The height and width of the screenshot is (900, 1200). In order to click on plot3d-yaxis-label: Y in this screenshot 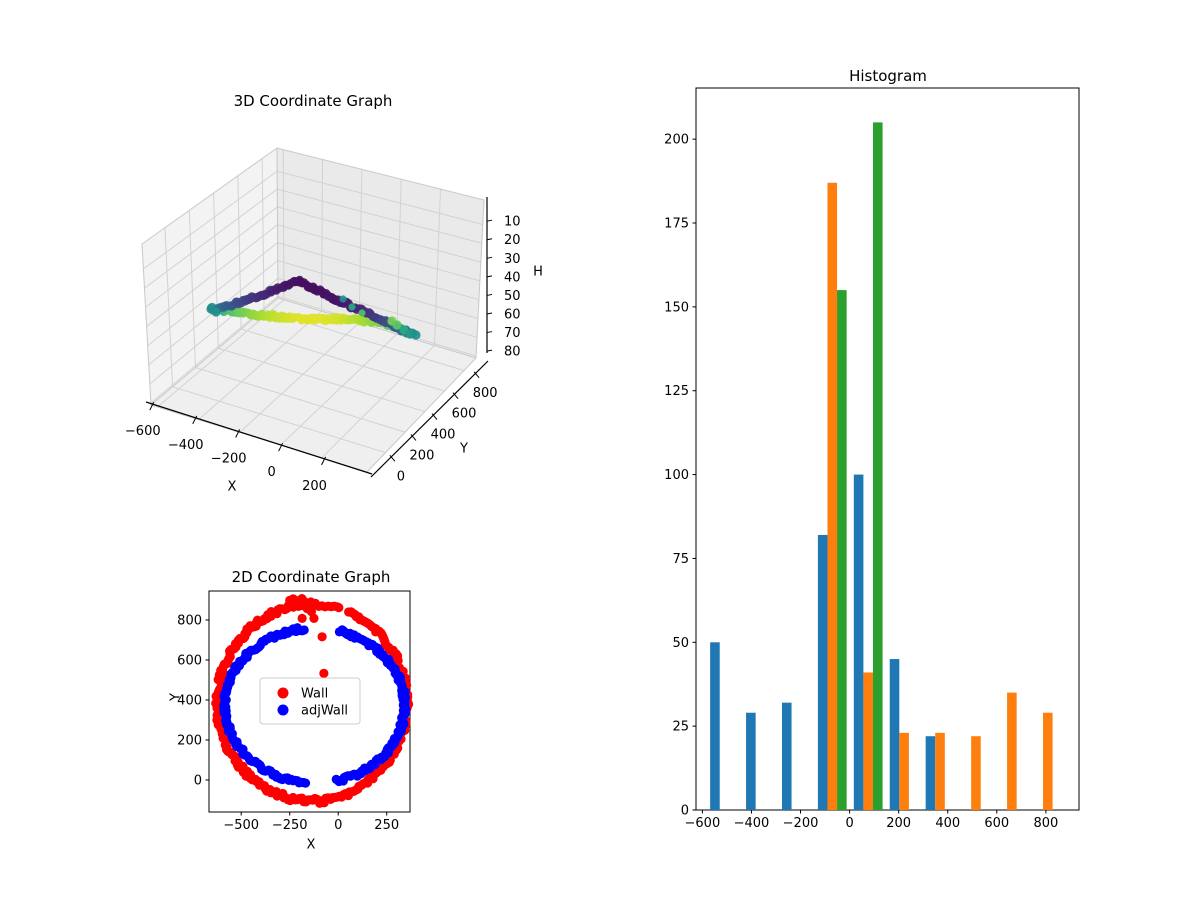, I will do `click(464, 449)`.